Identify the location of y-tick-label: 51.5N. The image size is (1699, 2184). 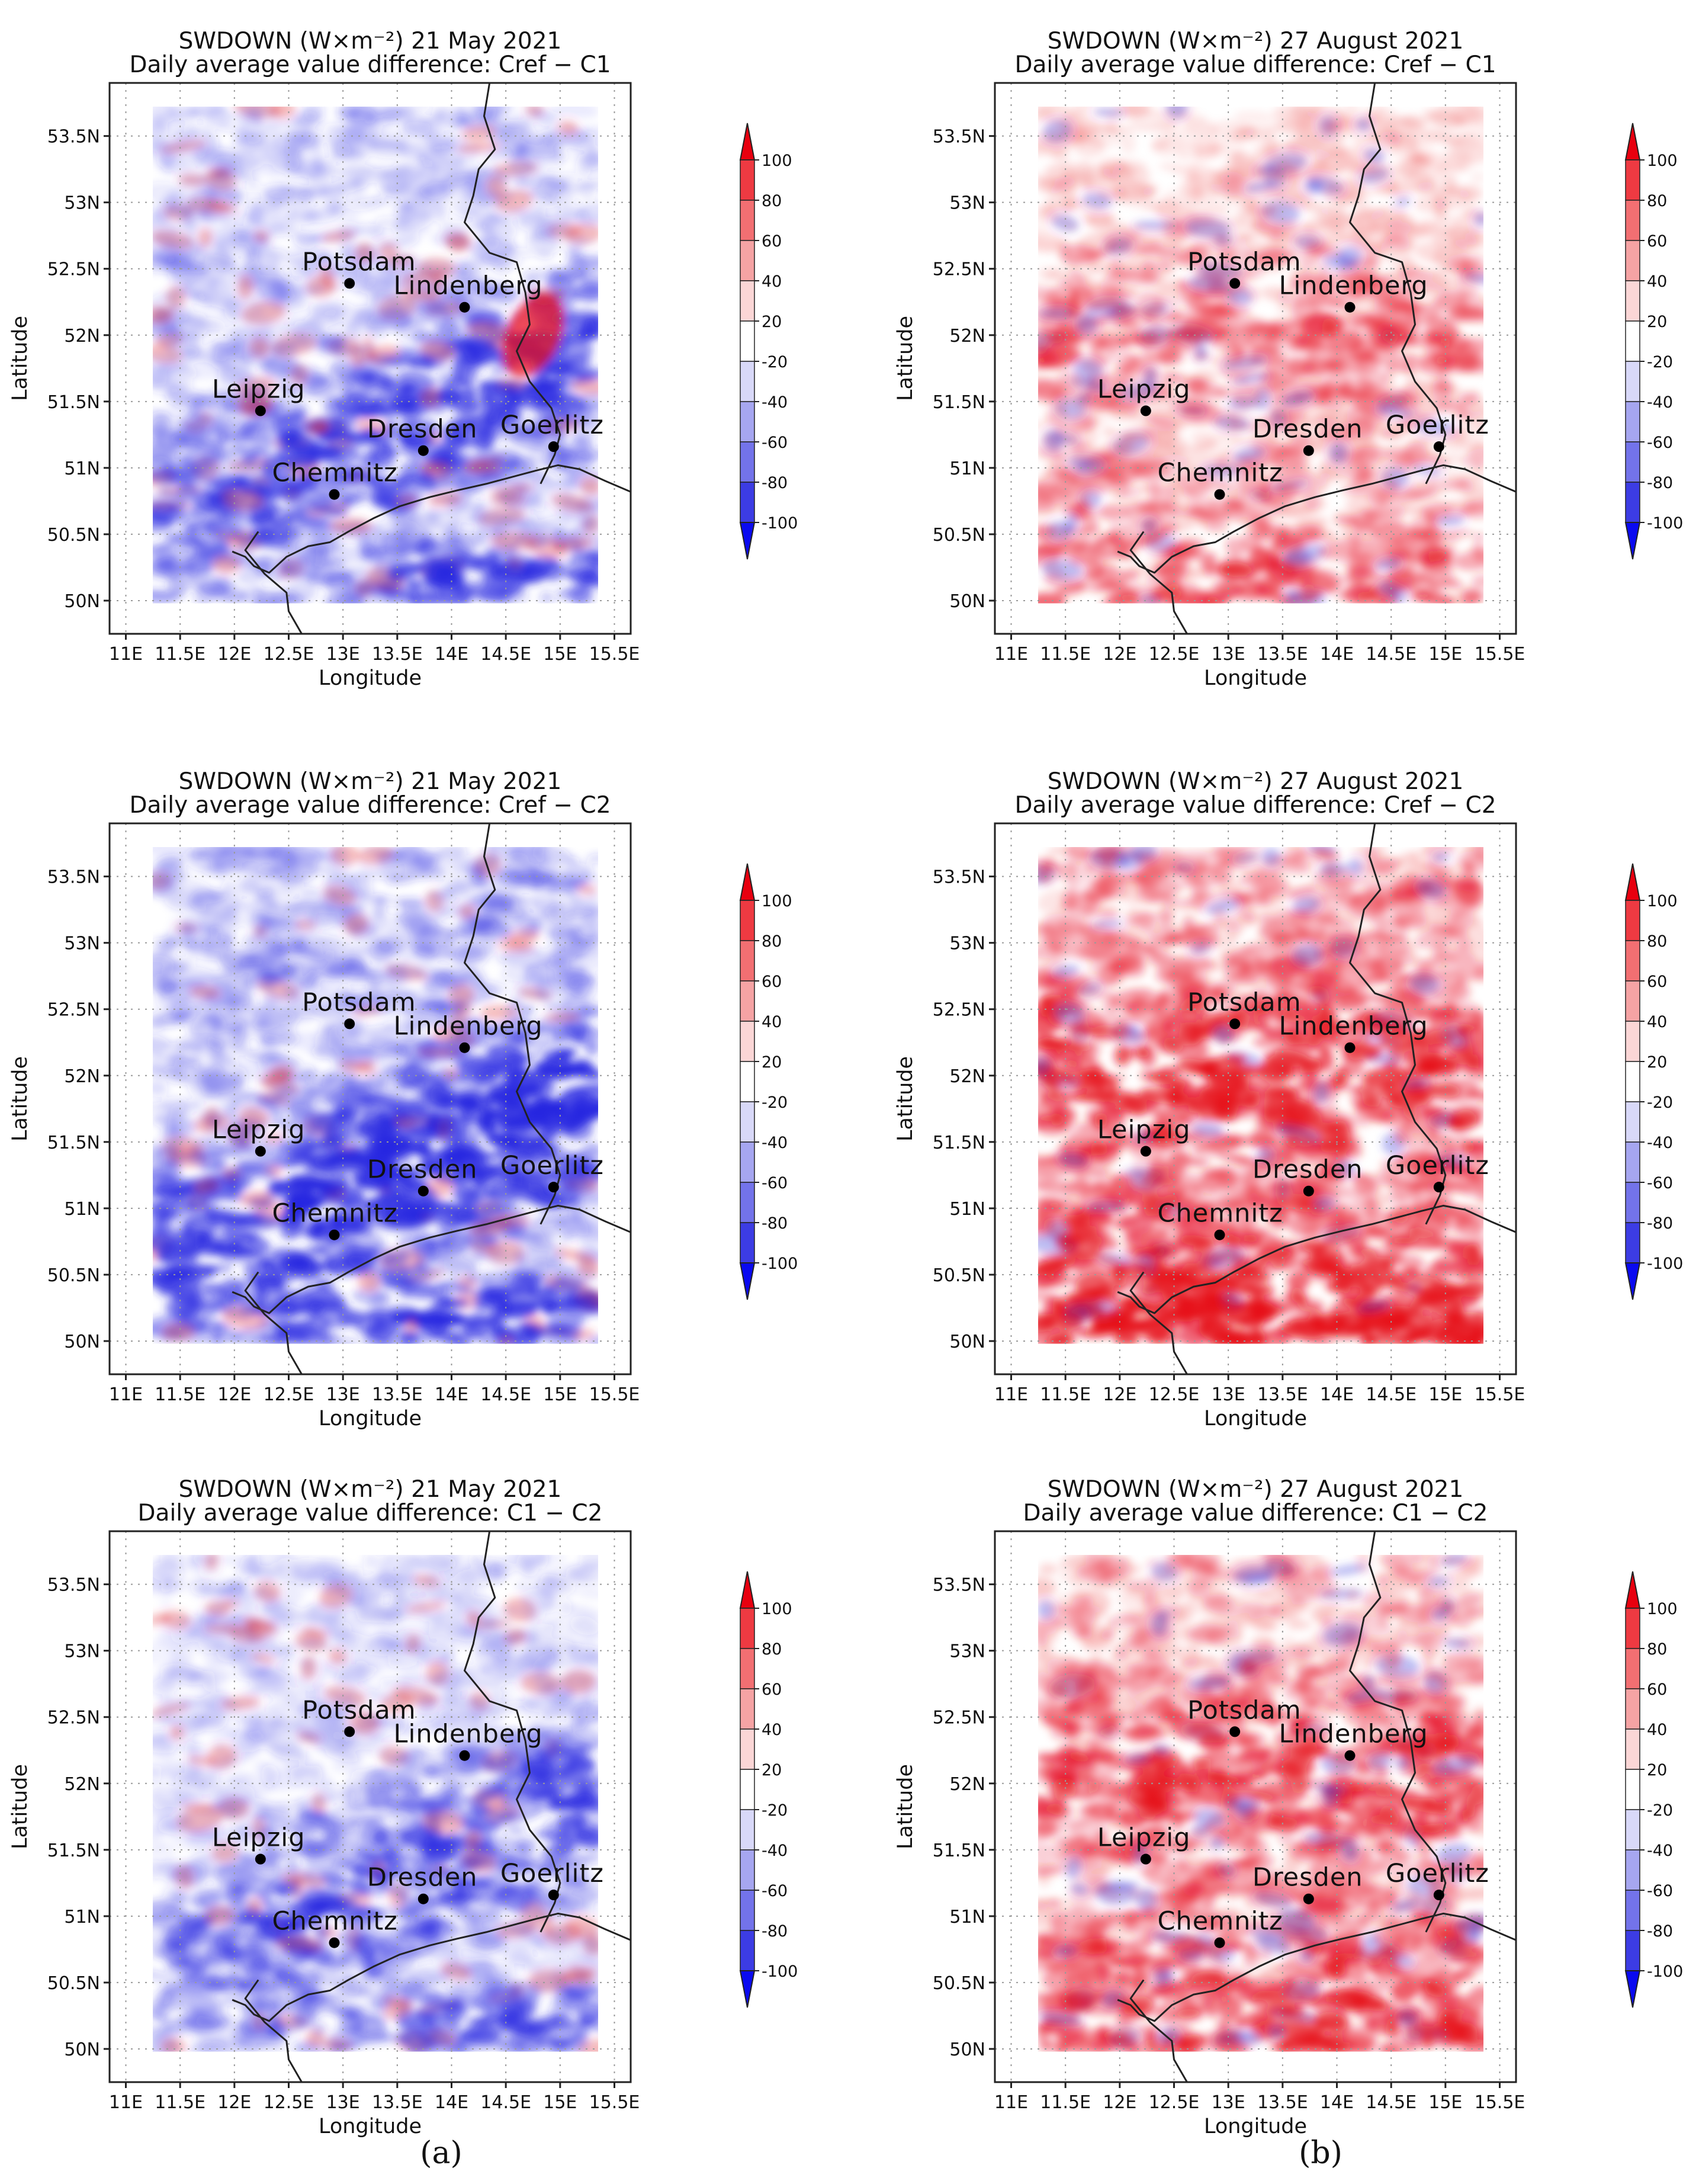
(73, 402).